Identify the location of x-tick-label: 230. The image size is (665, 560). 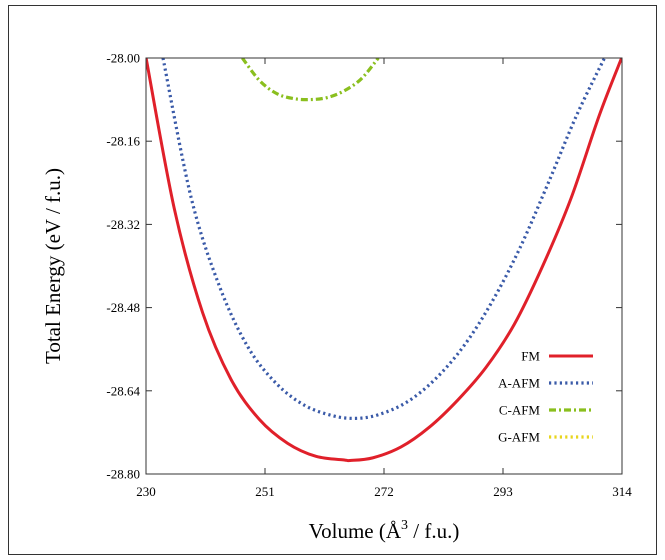
(146, 491).